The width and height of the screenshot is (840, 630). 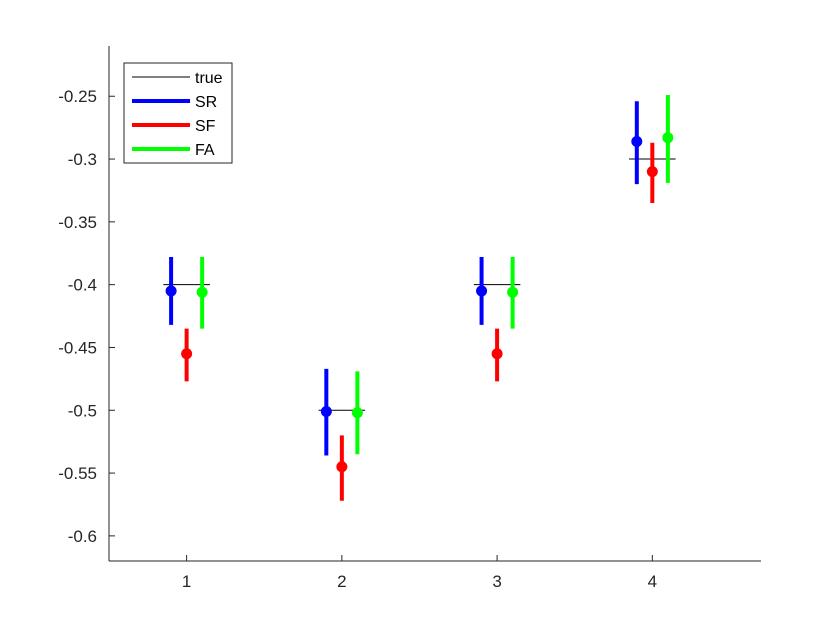 What do you see at coordinates (77, 473) in the screenshot?
I see `y-tick-label: -0.55` at bounding box center [77, 473].